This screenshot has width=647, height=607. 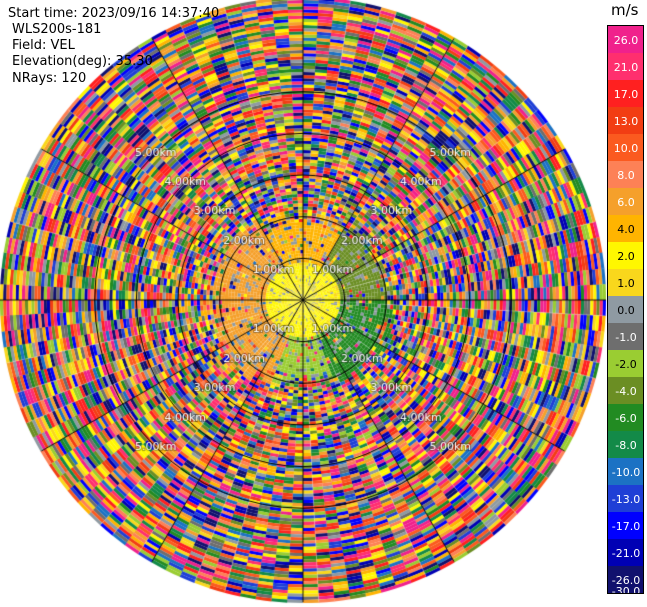 I want to click on colorbar-tick-label: 17.0, so click(x=626, y=94).